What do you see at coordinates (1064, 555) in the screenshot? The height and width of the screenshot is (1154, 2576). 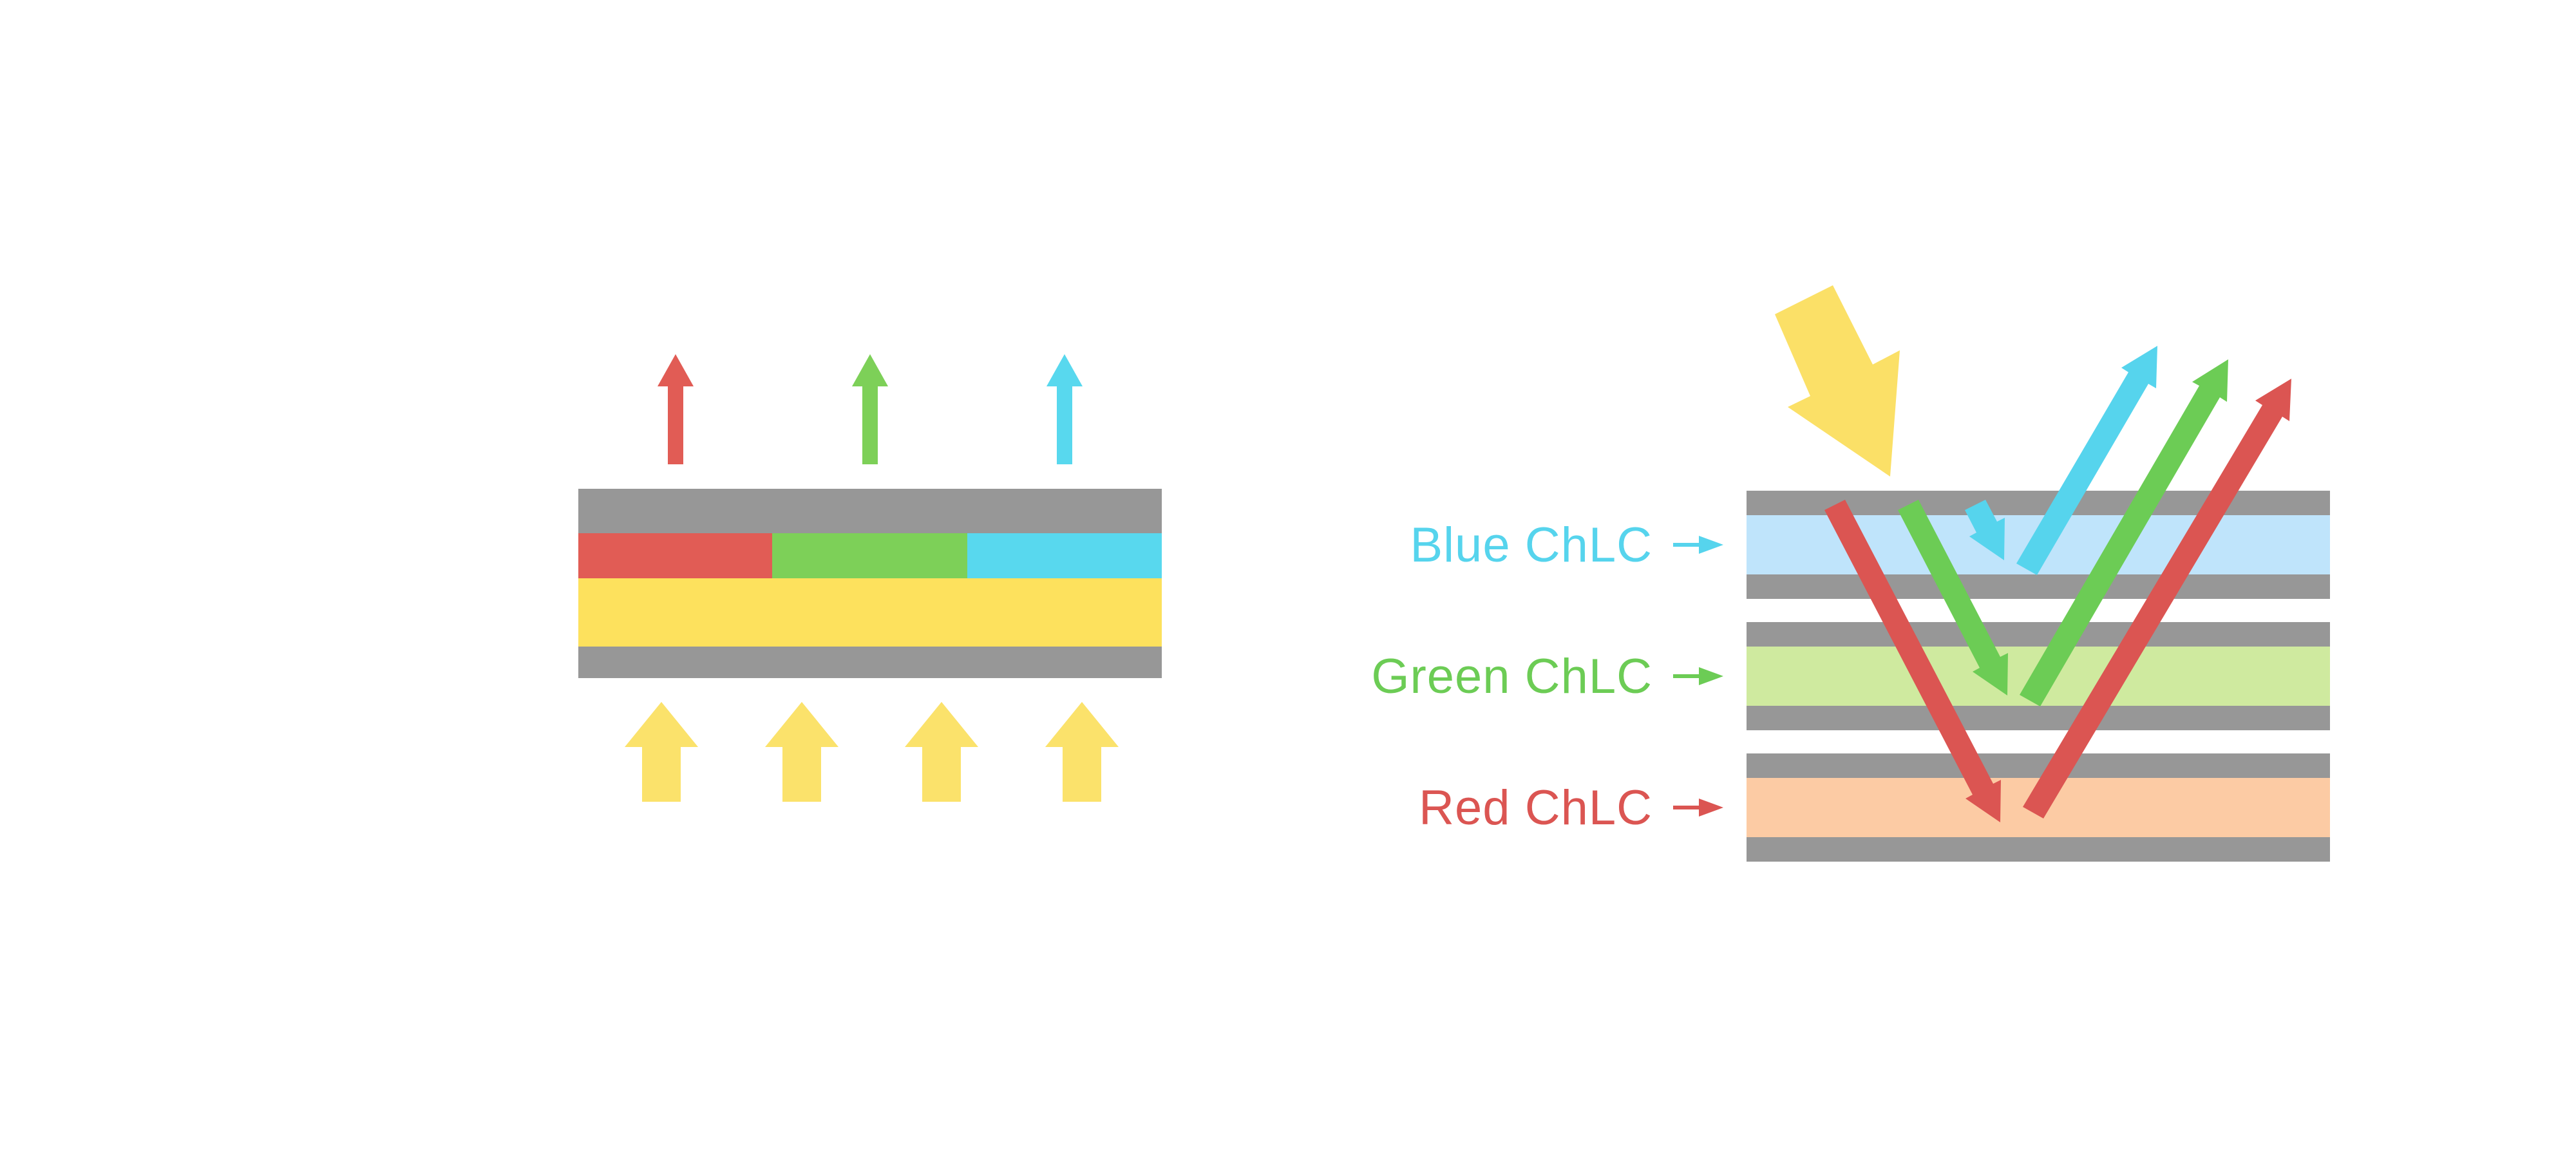 I see `cyan-pixel-segment` at bounding box center [1064, 555].